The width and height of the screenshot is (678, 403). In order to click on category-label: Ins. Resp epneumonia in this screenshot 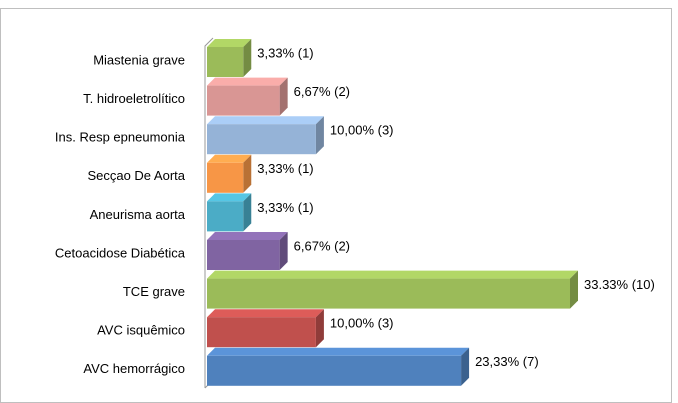, I will do `click(120, 137)`.